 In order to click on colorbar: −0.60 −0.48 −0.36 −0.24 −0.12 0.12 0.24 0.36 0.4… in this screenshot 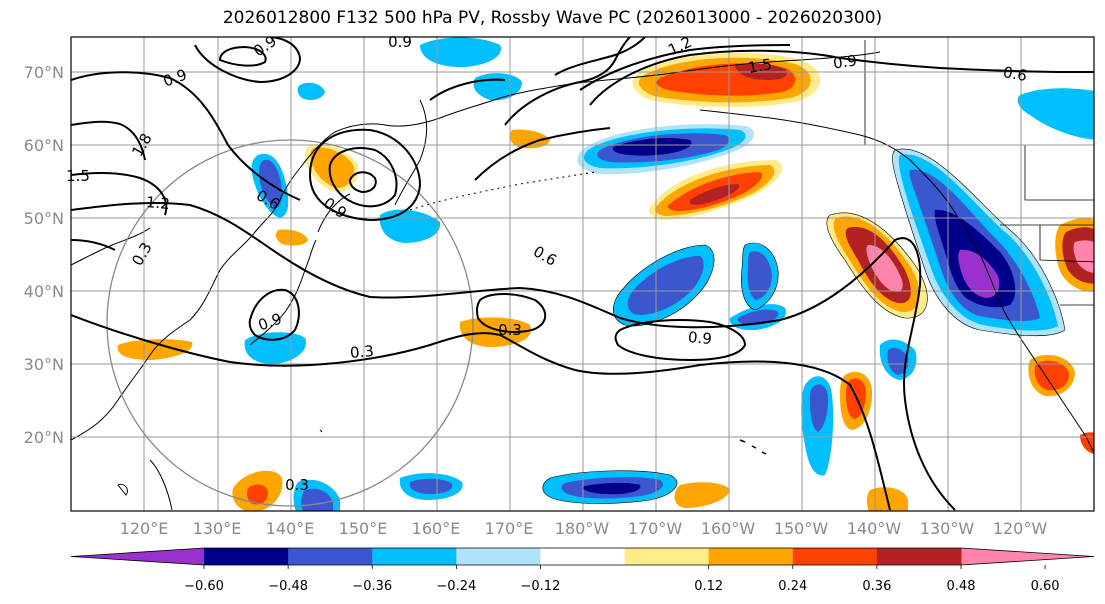, I will do `click(582, 570)`.